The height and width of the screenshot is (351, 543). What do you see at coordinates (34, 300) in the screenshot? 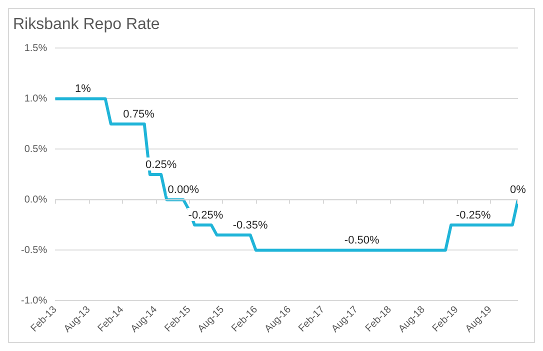
I see `y-tick-label: -1.0%` at bounding box center [34, 300].